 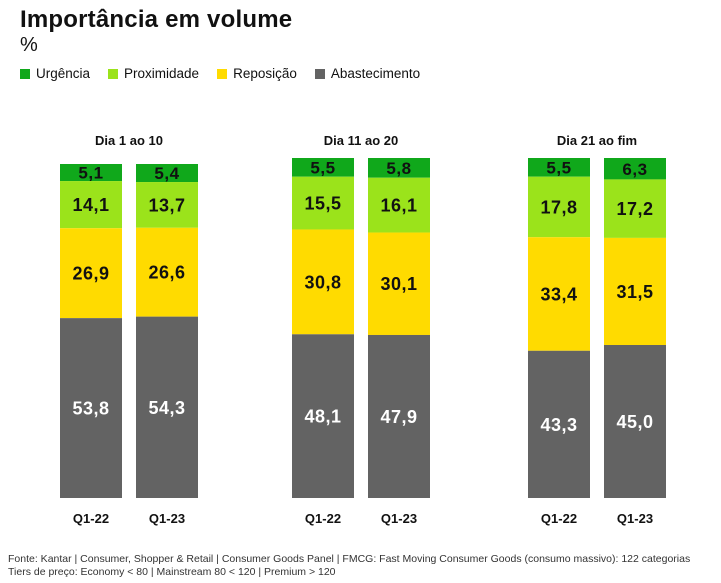 I want to click on data-label: 31,5, so click(x=634, y=292).